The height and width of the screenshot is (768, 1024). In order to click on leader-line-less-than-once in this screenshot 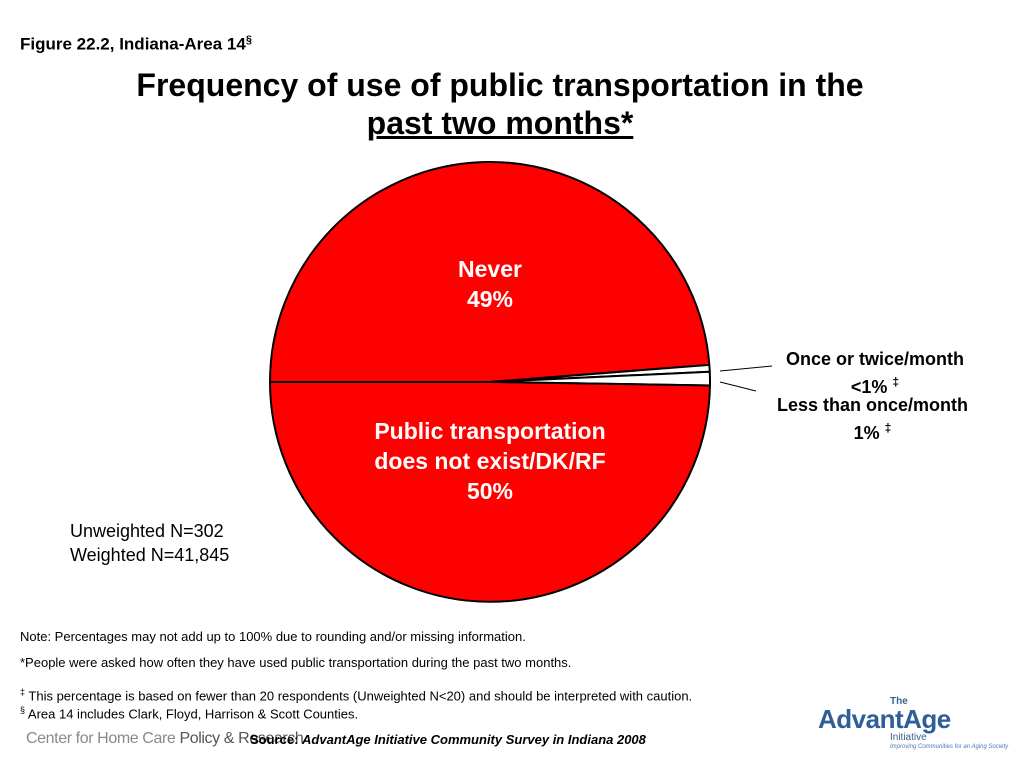, I will do `click(738, 386)`.